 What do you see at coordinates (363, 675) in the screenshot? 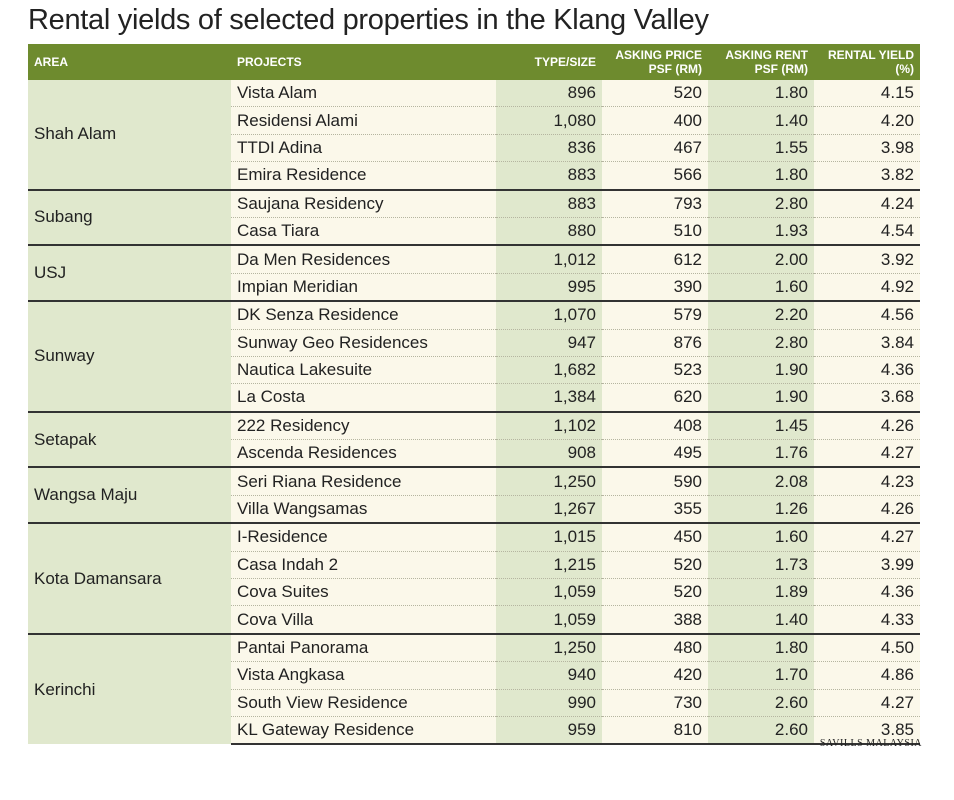
I see `project-cell: Vista Angkasa` at bounding box center [363, 675].